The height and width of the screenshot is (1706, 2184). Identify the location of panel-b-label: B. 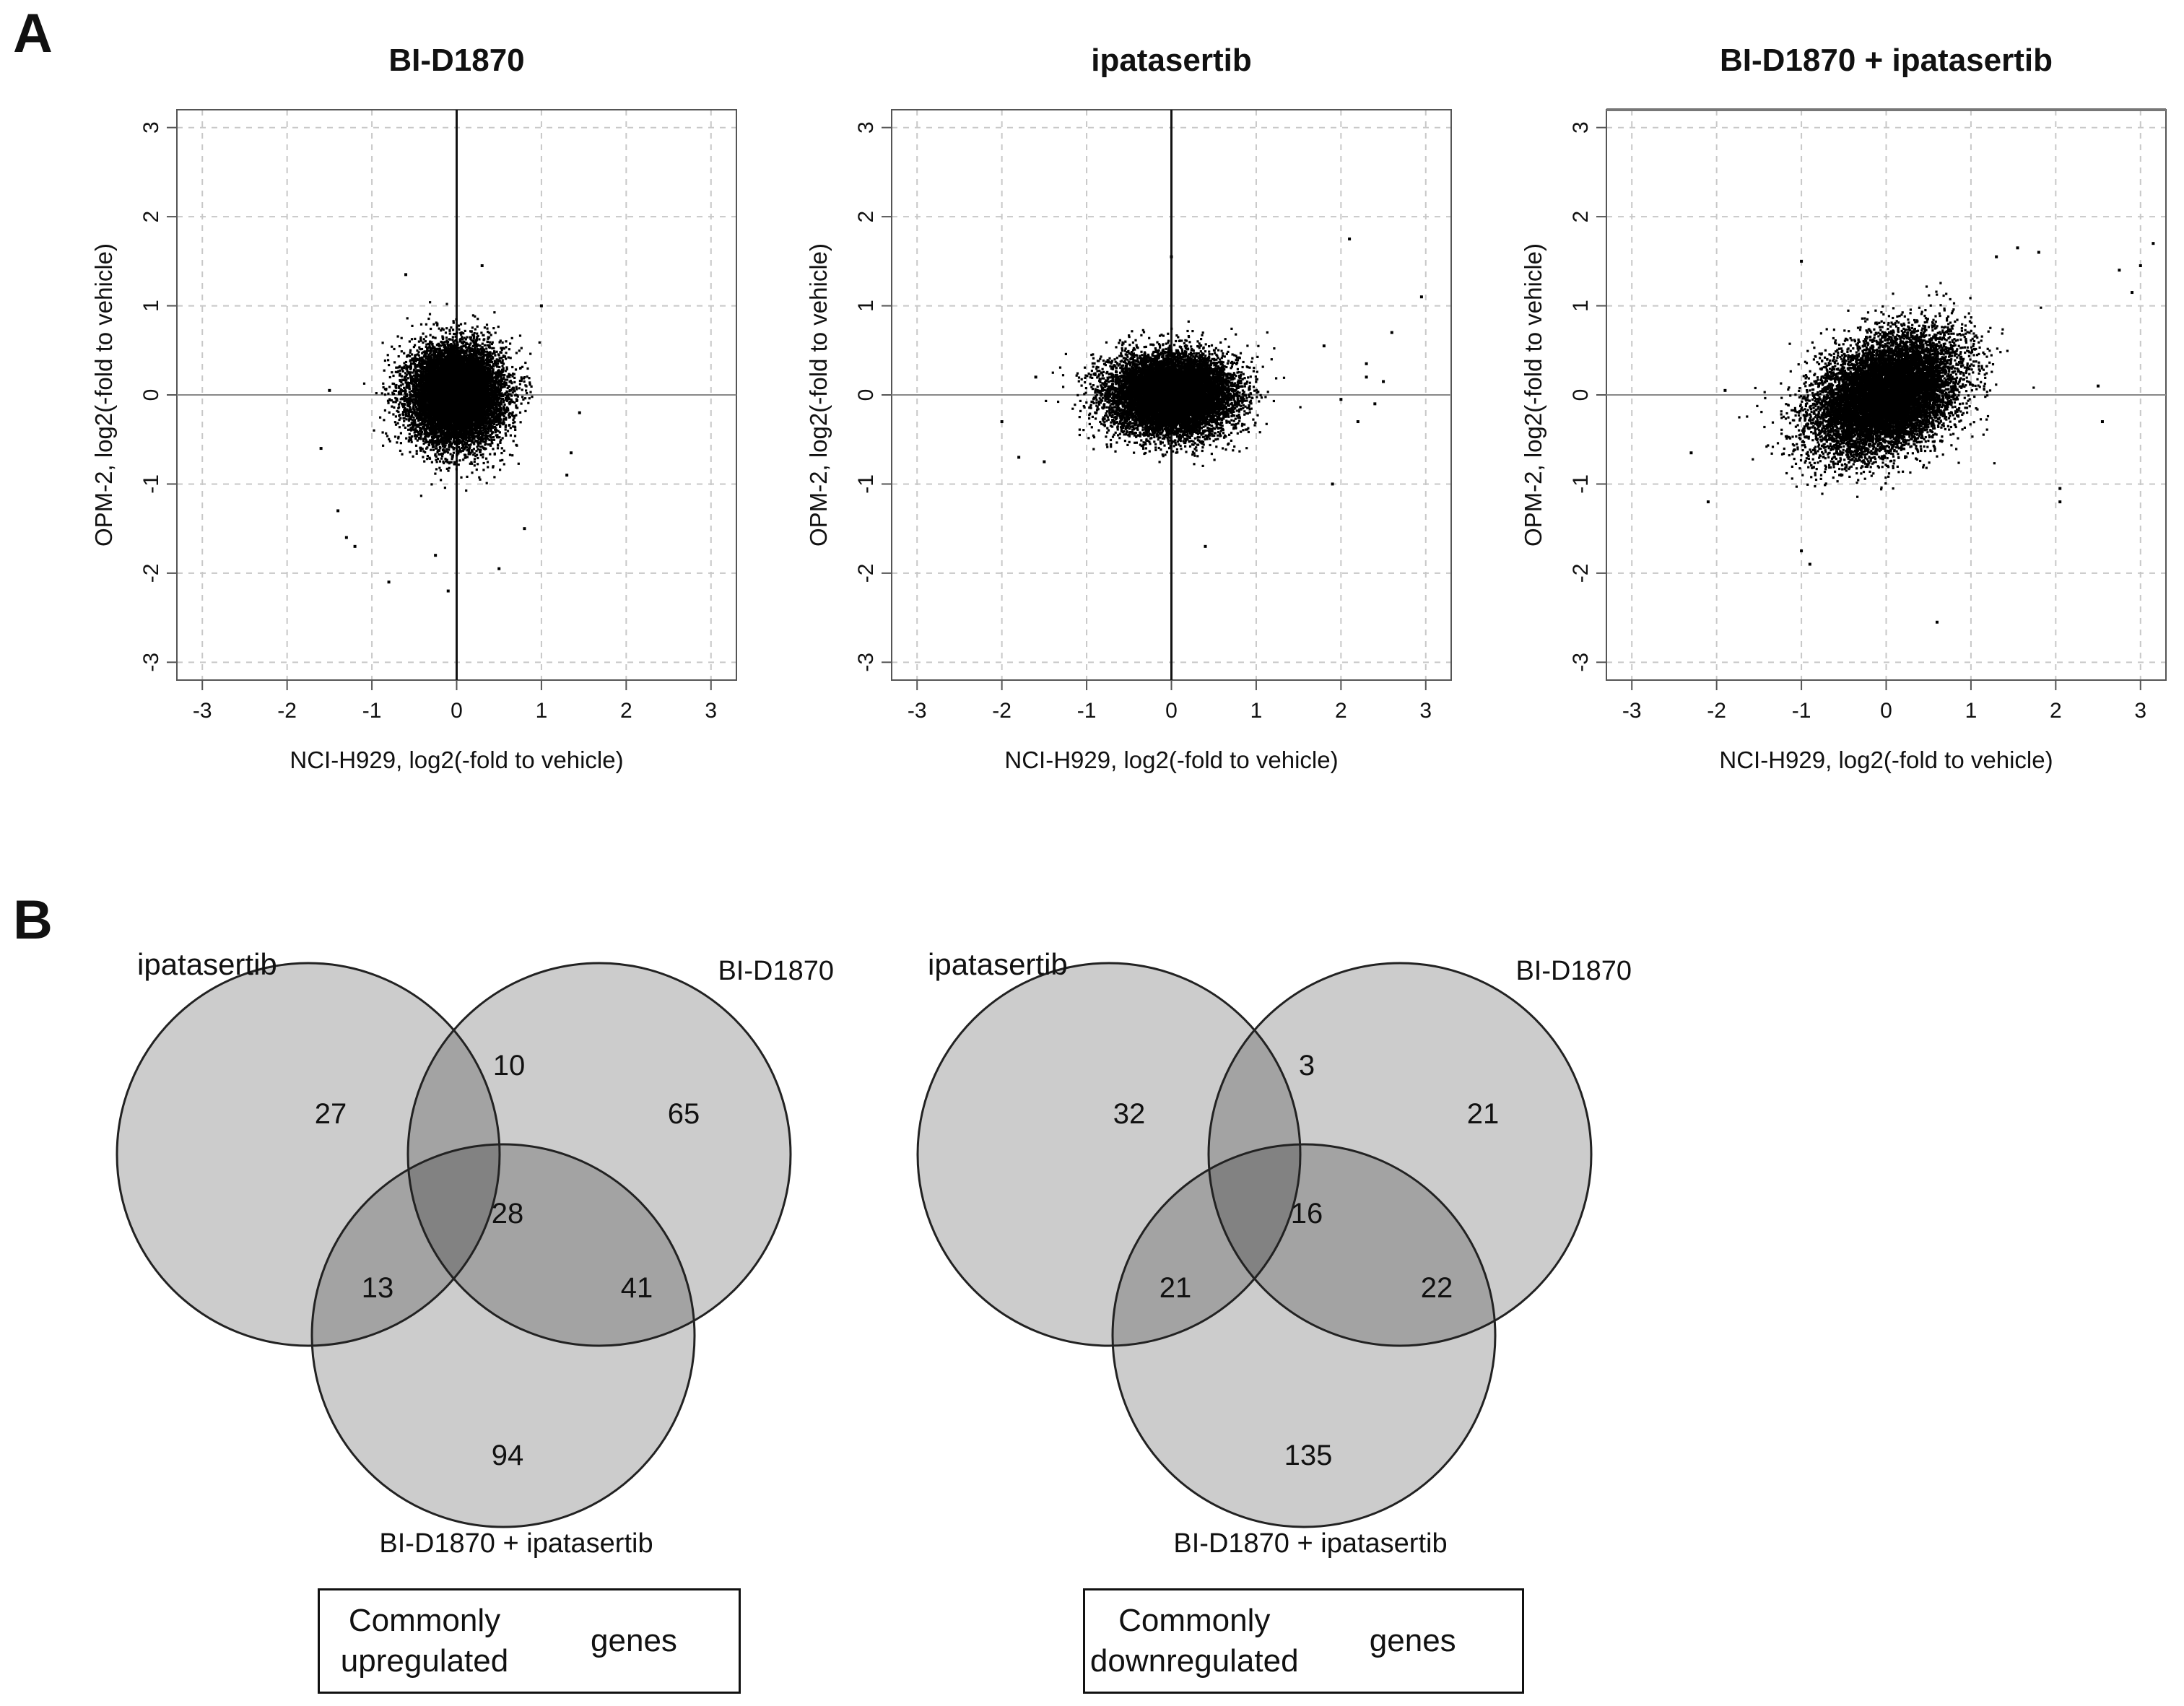
(33, 920).